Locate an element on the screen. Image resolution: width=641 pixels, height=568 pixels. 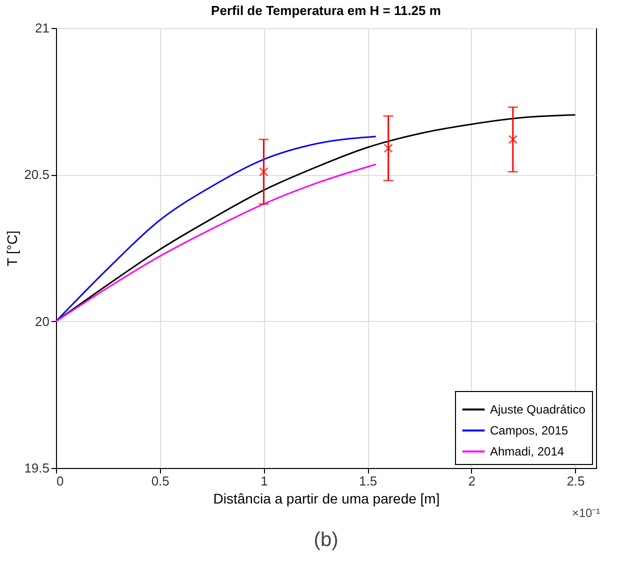
x-axis-title: Distância a partir de uma parede [m] is located at coordinates (326, 498).